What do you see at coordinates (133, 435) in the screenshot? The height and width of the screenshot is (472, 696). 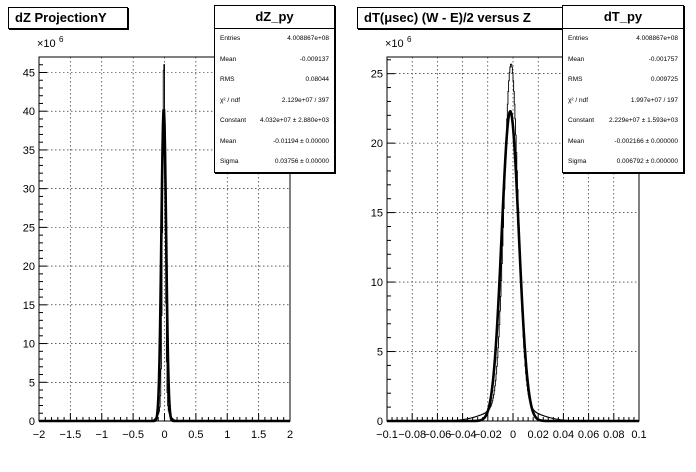 I see `x-tick-label: −0.5` at bounding box center [133, 435].